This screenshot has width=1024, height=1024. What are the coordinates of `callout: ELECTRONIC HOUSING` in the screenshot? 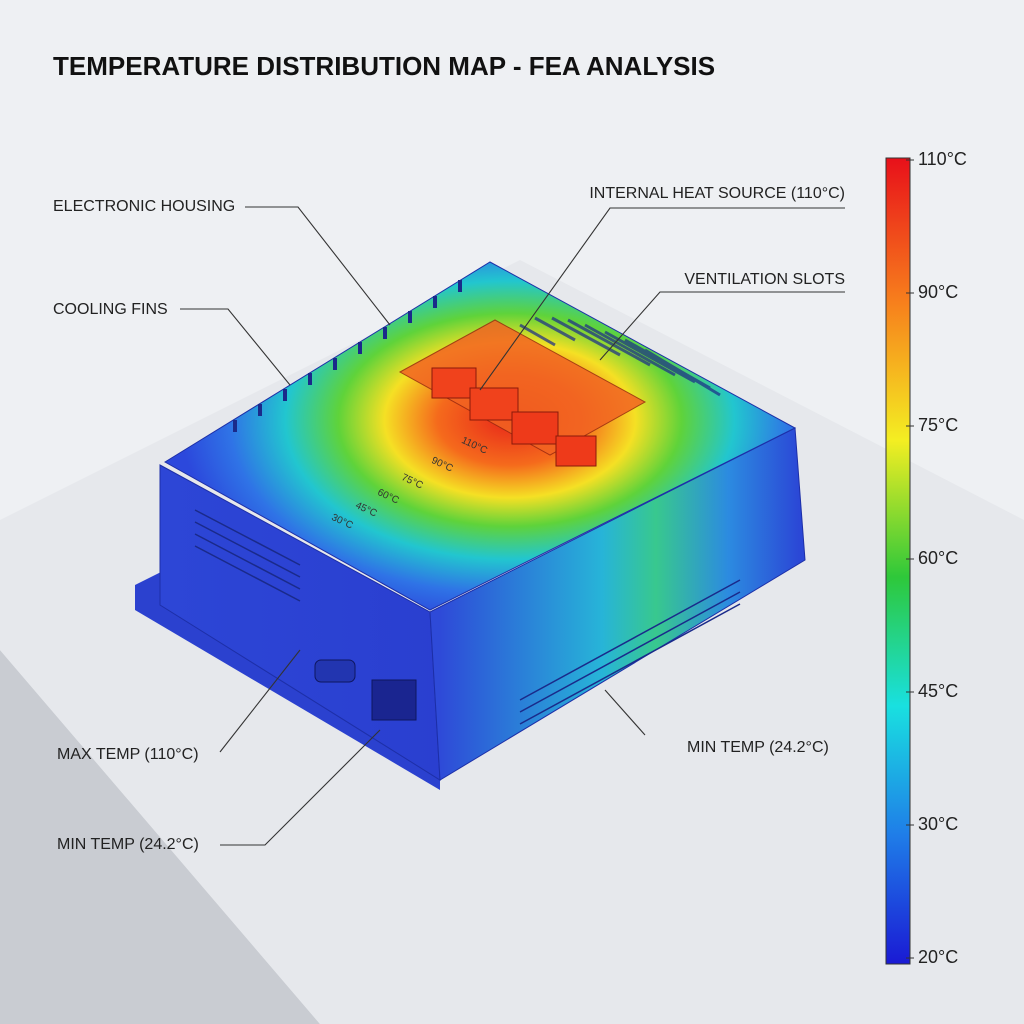 It's located at (144, 206).